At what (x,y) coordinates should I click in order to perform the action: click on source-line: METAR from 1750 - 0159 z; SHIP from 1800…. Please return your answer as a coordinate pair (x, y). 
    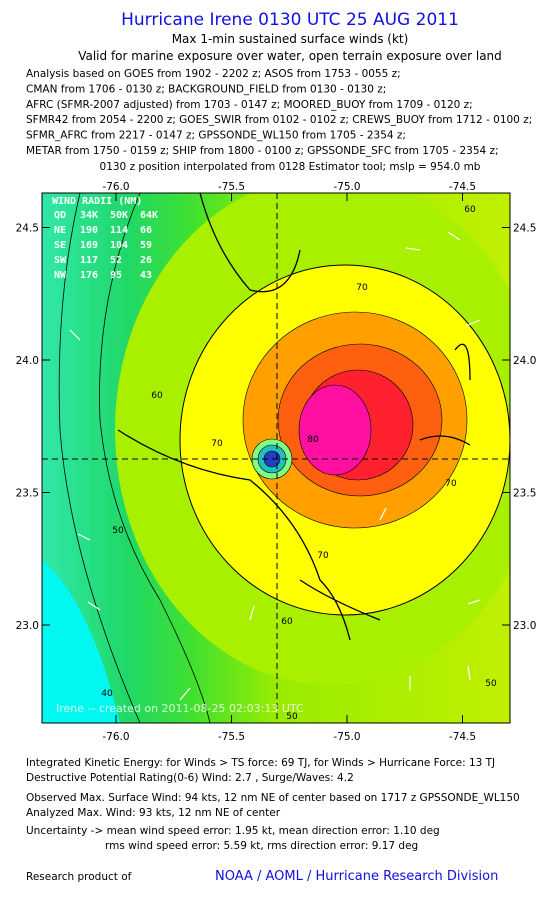
    Looking at the image, I should click on (262, 151).